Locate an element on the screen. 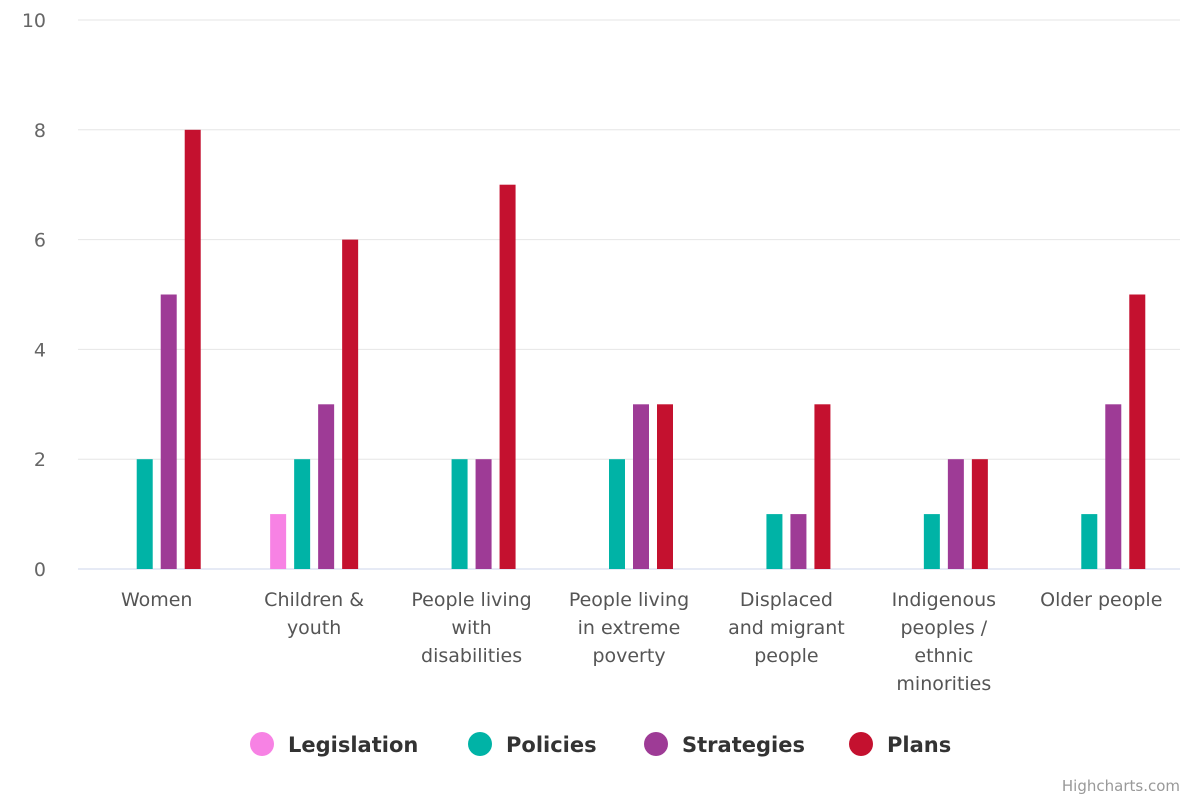 The image size is (1200, 800). legend-label: Strategies is located at coordinates (743, 745).